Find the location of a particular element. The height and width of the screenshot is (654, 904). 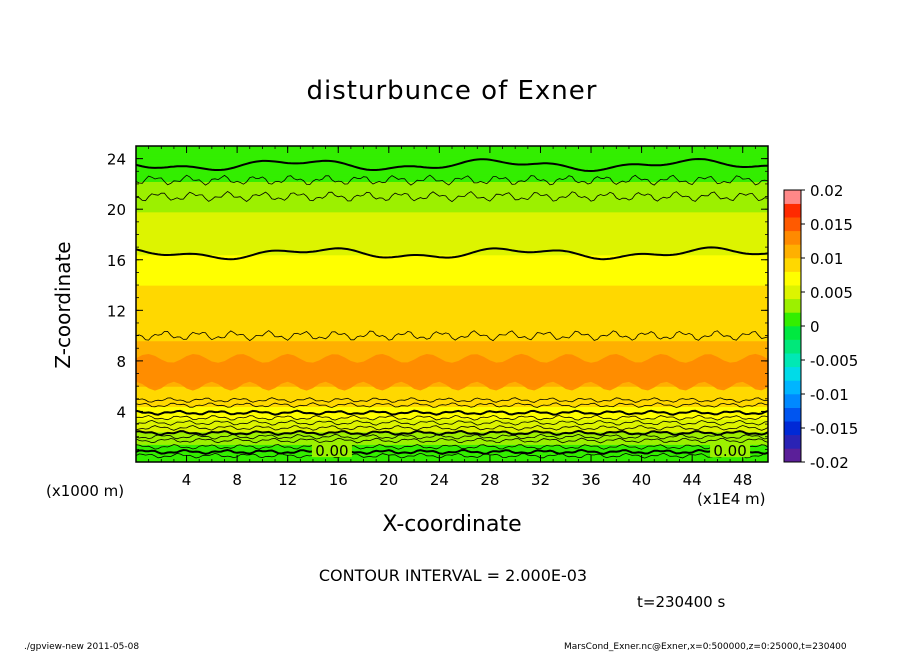

y-tick-label: 8 is located at coordinates (121, 362).